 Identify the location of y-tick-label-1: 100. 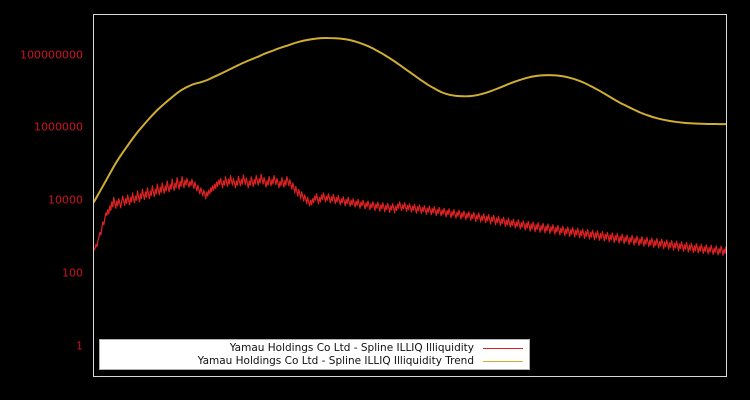
(72, 273).